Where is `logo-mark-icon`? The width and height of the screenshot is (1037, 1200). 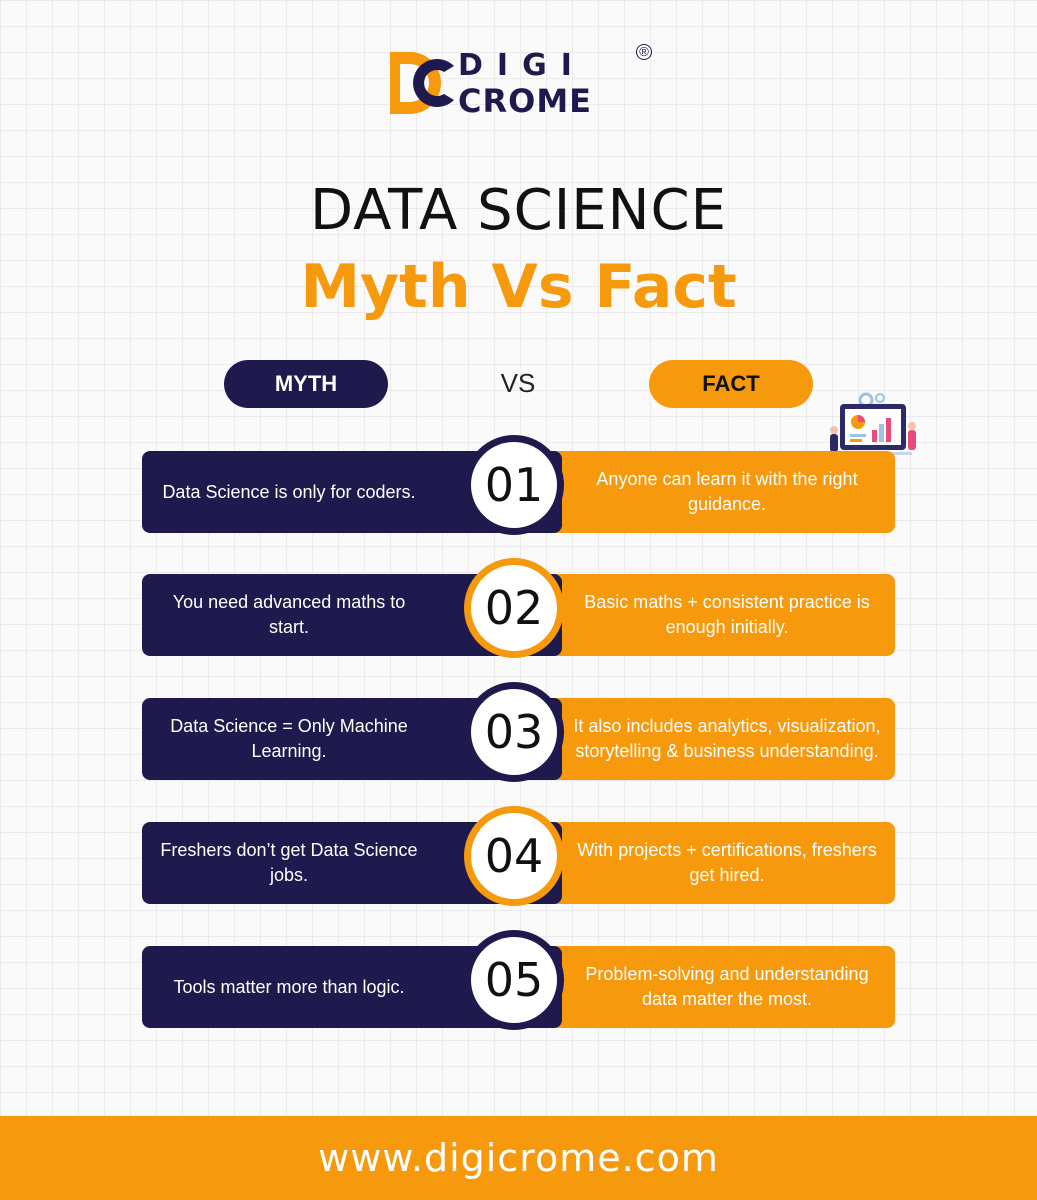
logo-mark-icon is located at coordinates (422, 83).